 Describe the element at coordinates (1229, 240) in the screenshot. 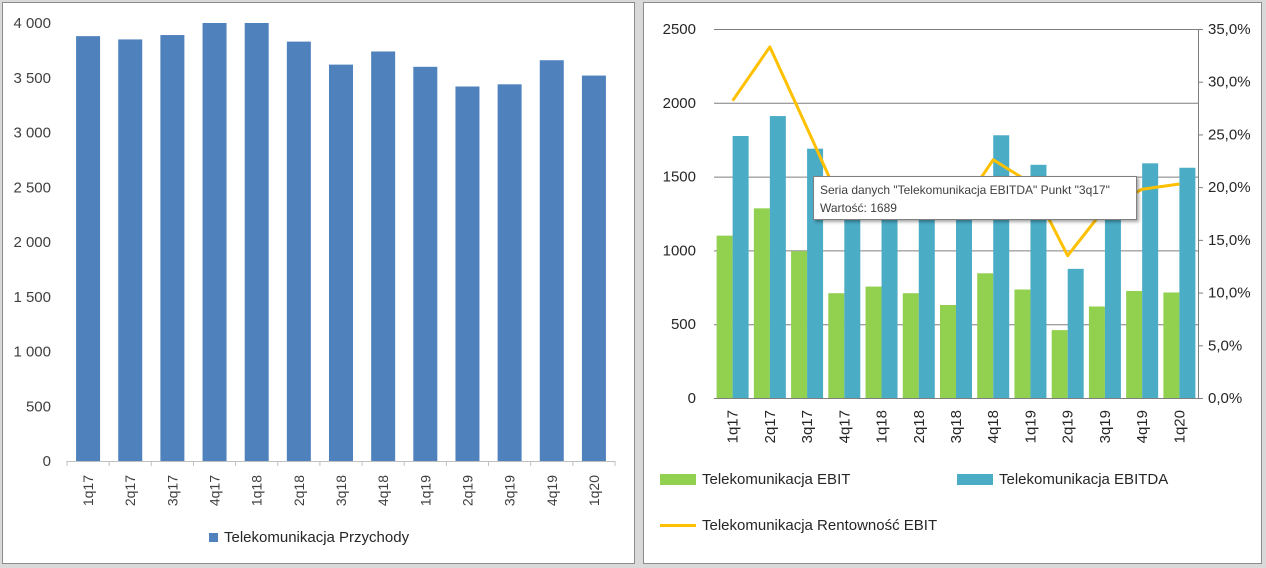

I see `y2-tick-label: 15,0%` at that location.